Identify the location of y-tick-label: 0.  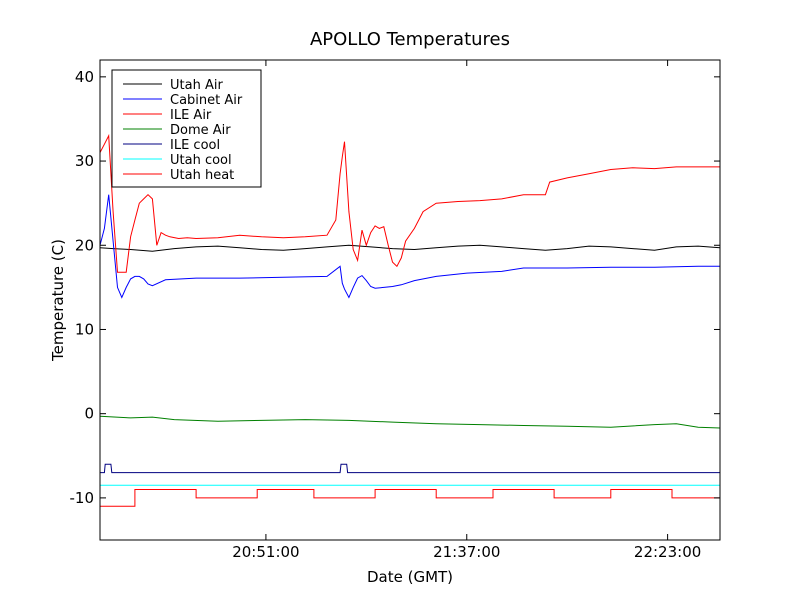
(89, 414).